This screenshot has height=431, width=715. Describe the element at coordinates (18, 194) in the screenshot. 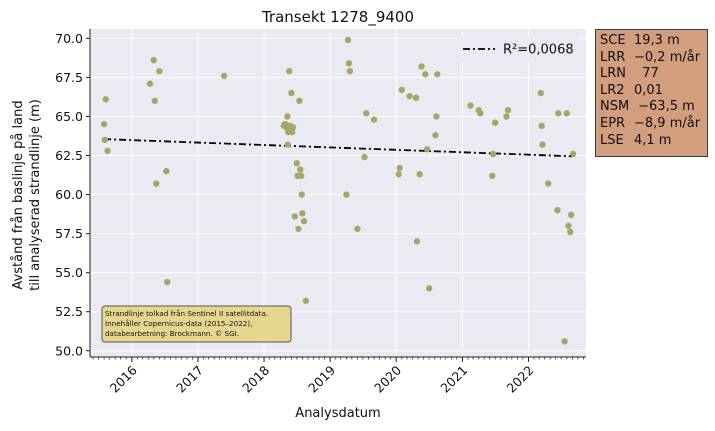

I see `y-axis-label-line-1: Avstånd från baslinje på land` at that location.